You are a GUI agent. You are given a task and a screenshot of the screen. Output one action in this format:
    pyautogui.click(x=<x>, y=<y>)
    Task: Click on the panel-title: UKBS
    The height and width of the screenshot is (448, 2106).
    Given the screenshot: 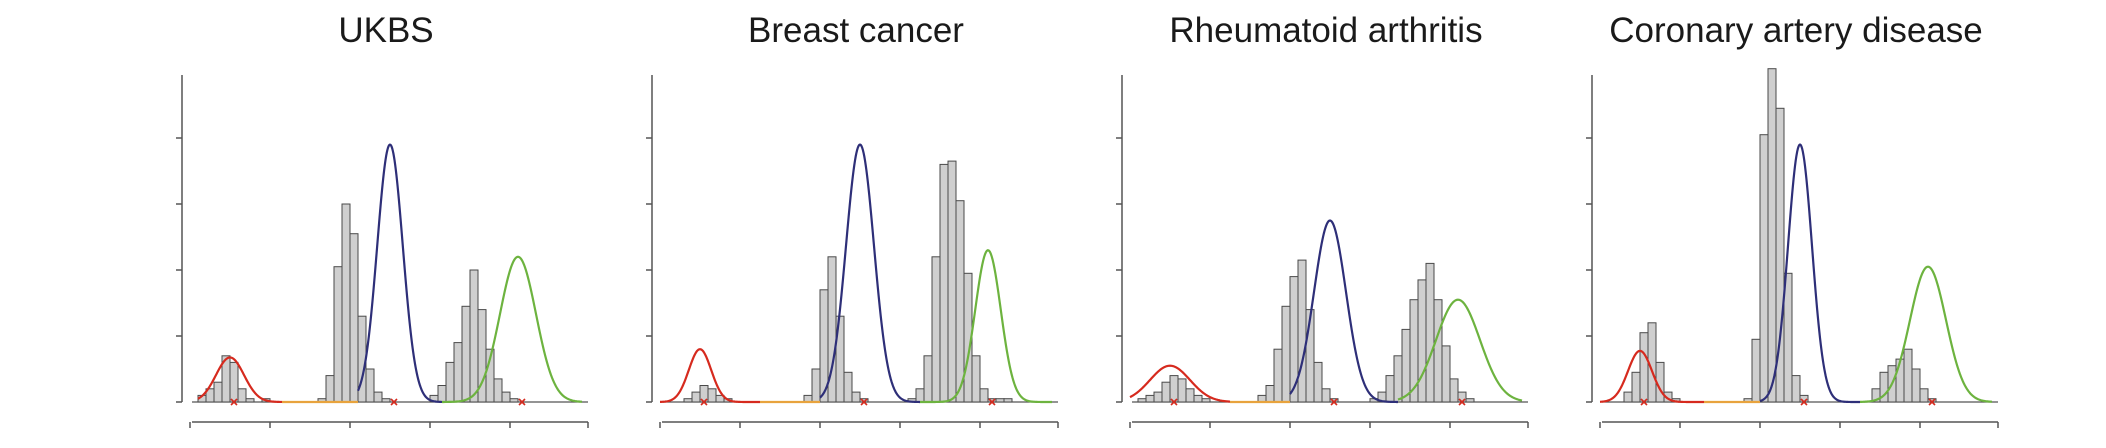 What is the action you would take?
    pyautogui.click(x=385, y=30)
    